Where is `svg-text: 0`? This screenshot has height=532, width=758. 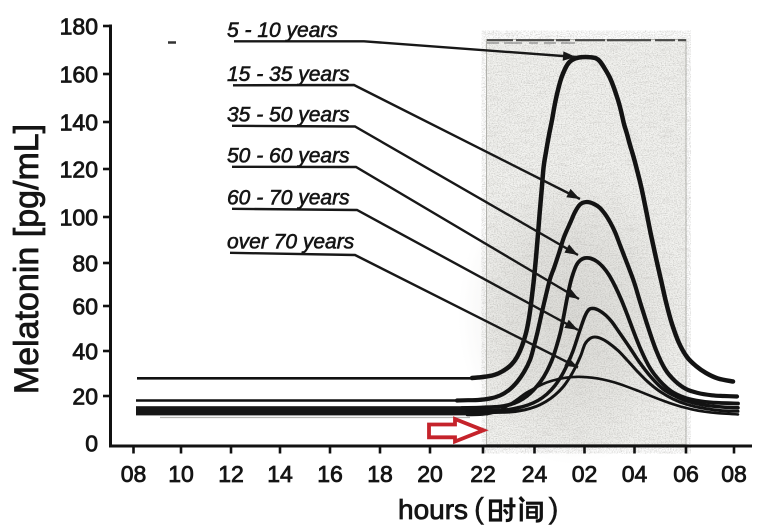 svg-text: 0 is located at coordinates (91, 443).